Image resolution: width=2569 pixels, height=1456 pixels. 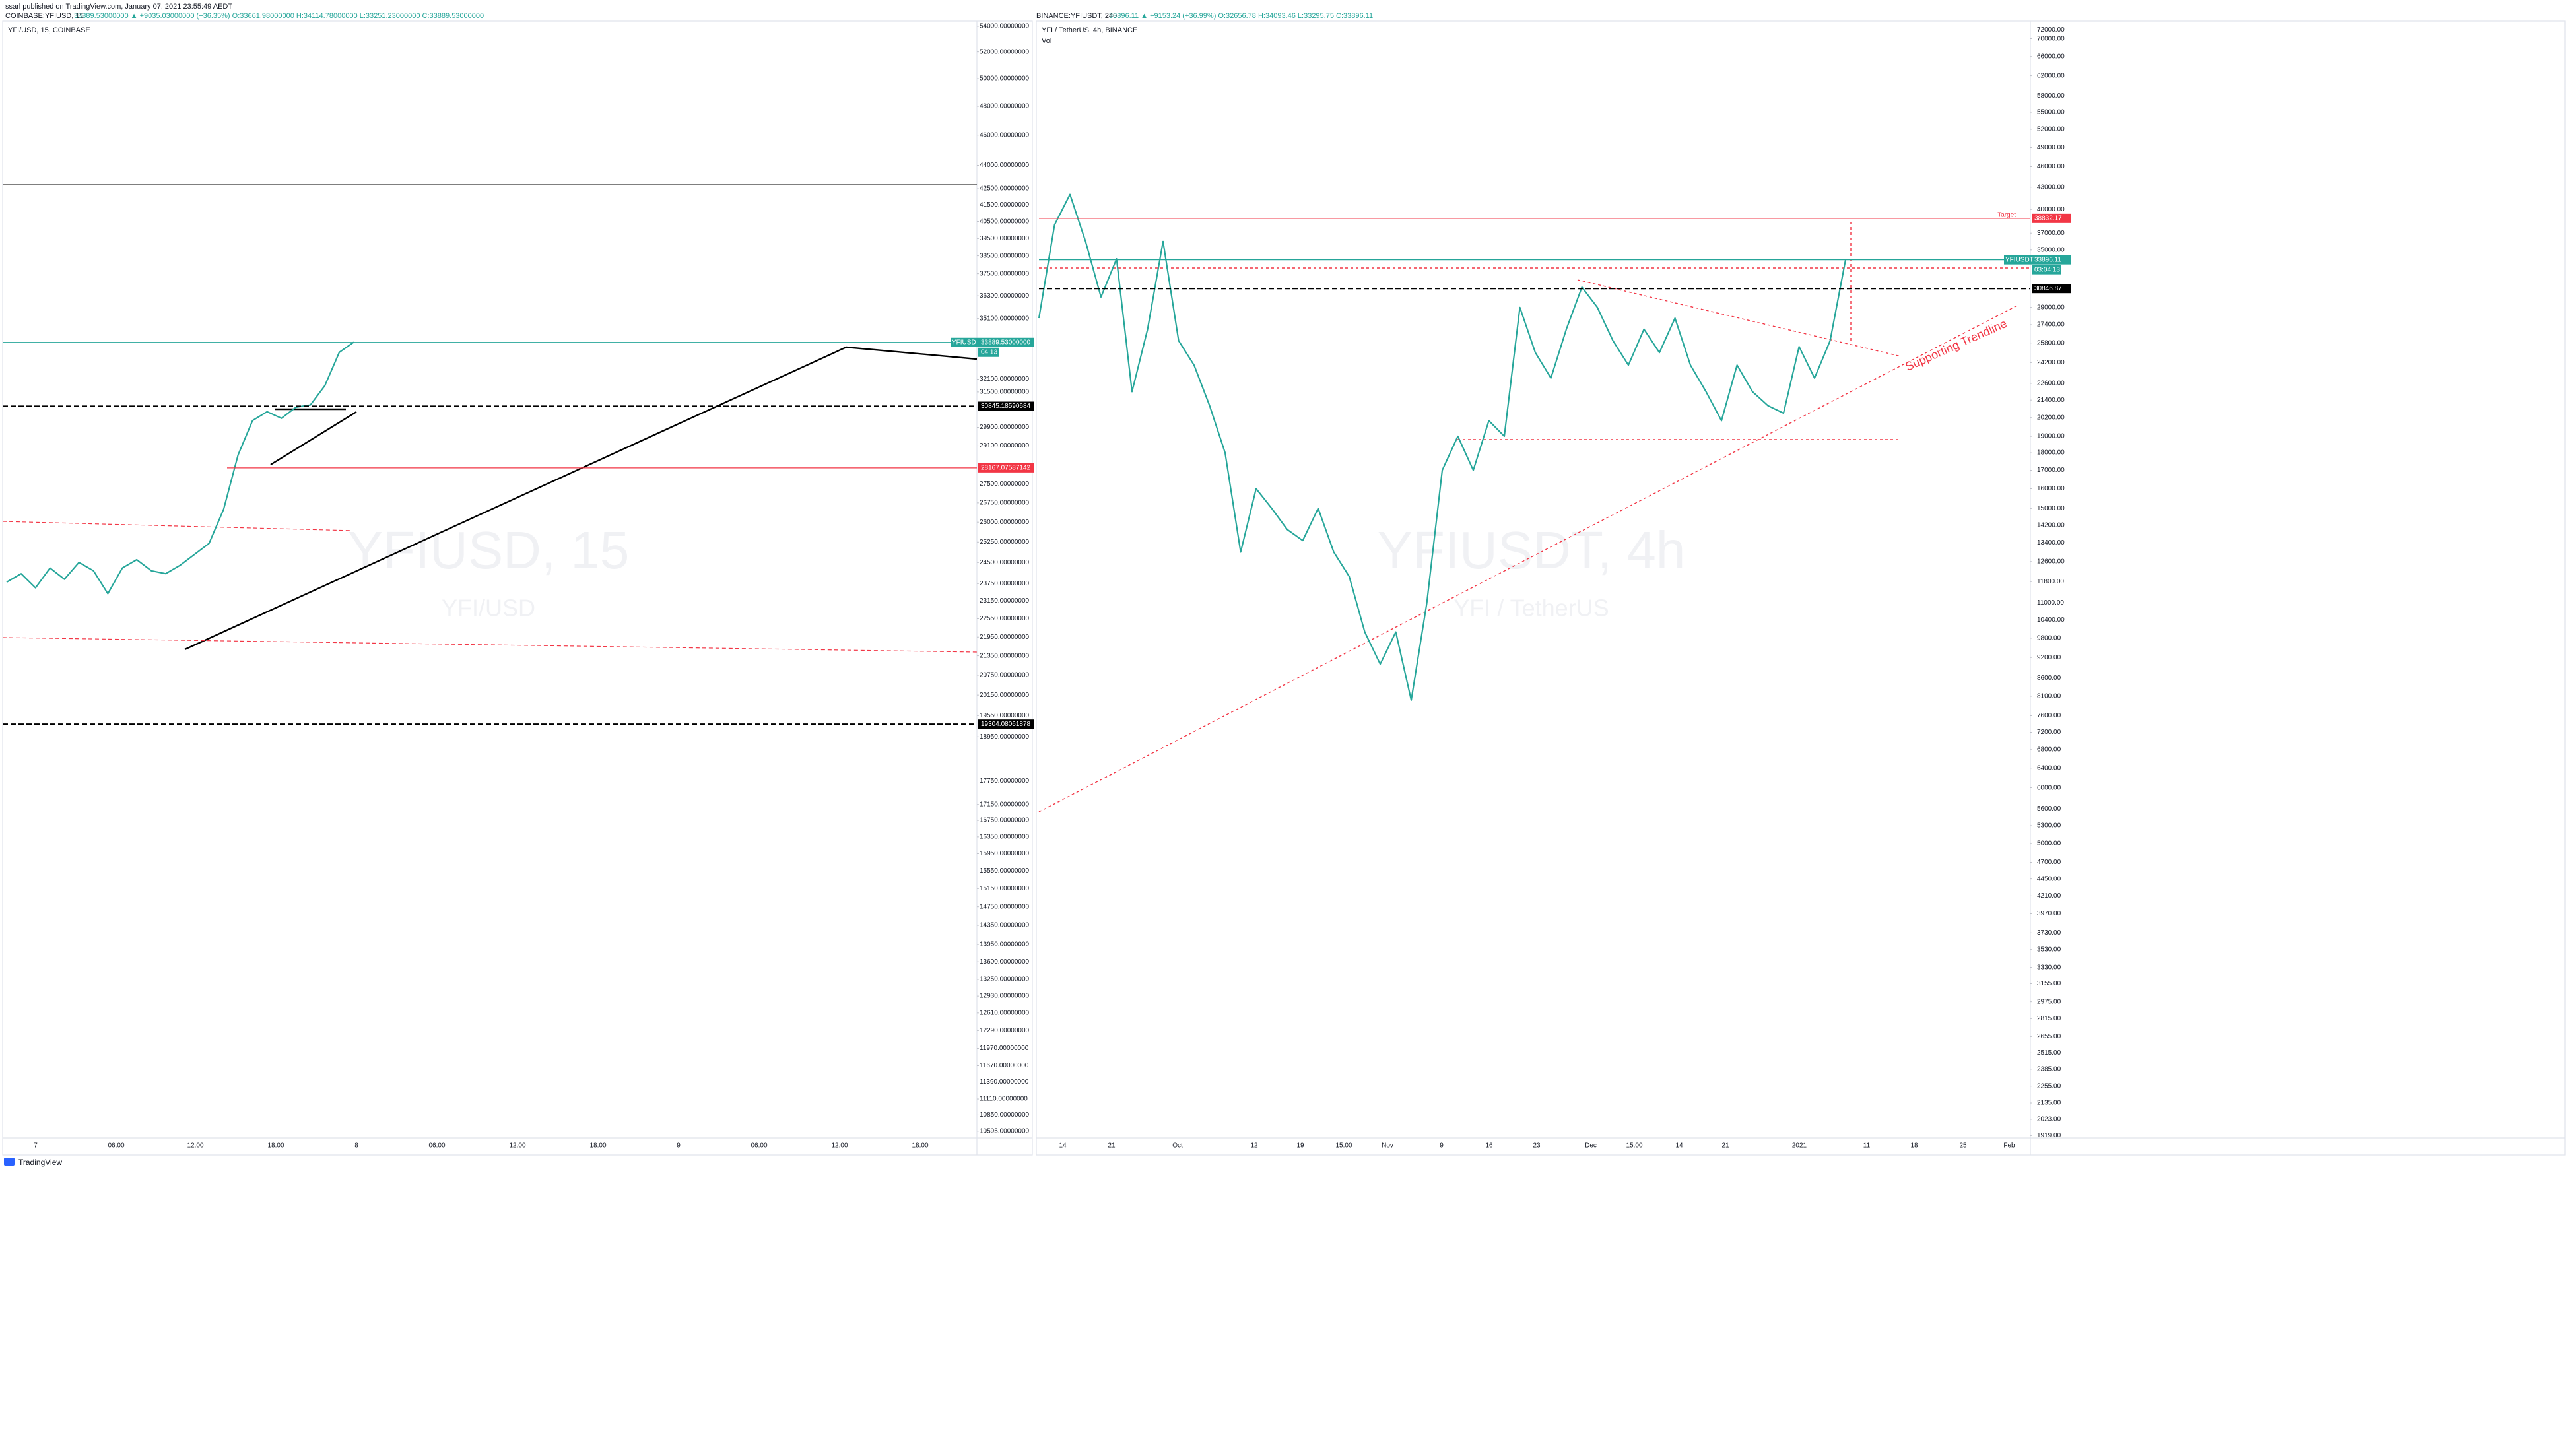 I want to click on price-tick-label: 14200.00, so click(x=2051, y=525).